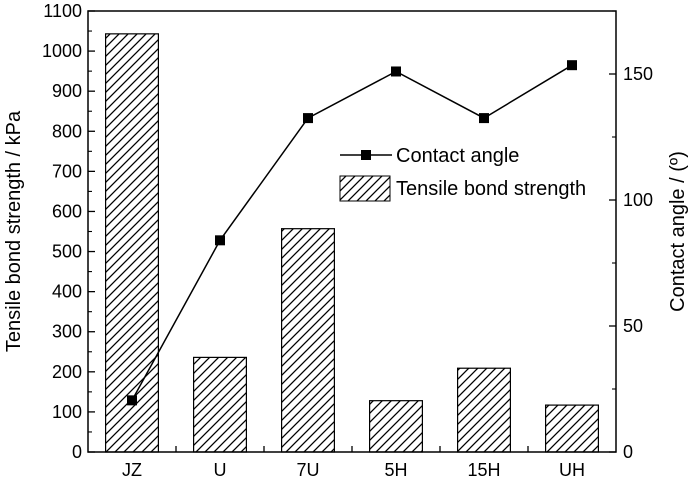 The height and width of the screenshot is (484, 700). Describe the element at coordinates (638, 74) in the screenshot. I see `right-tick-label: 150` at that location.